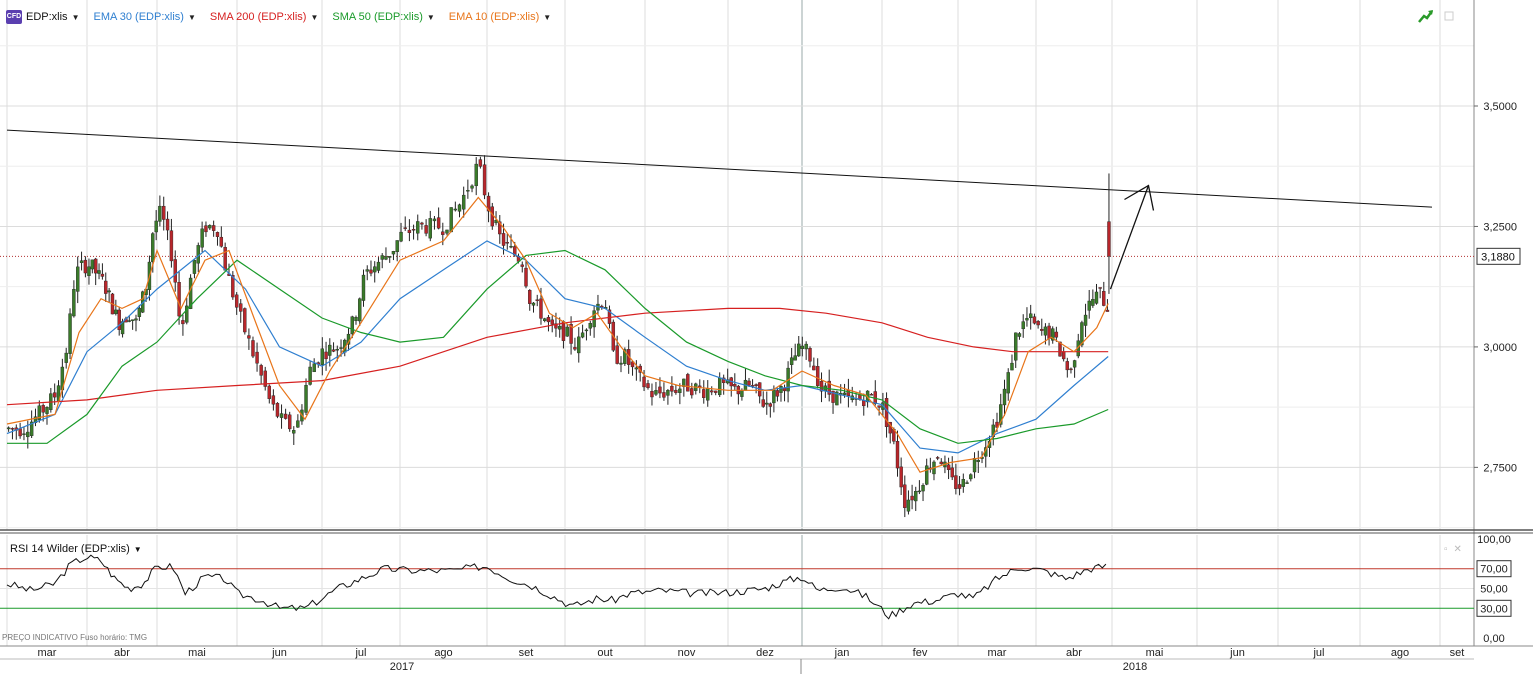 The image size is (1533, 674). I want to click on x-month-label: mai, so click(197, 653).